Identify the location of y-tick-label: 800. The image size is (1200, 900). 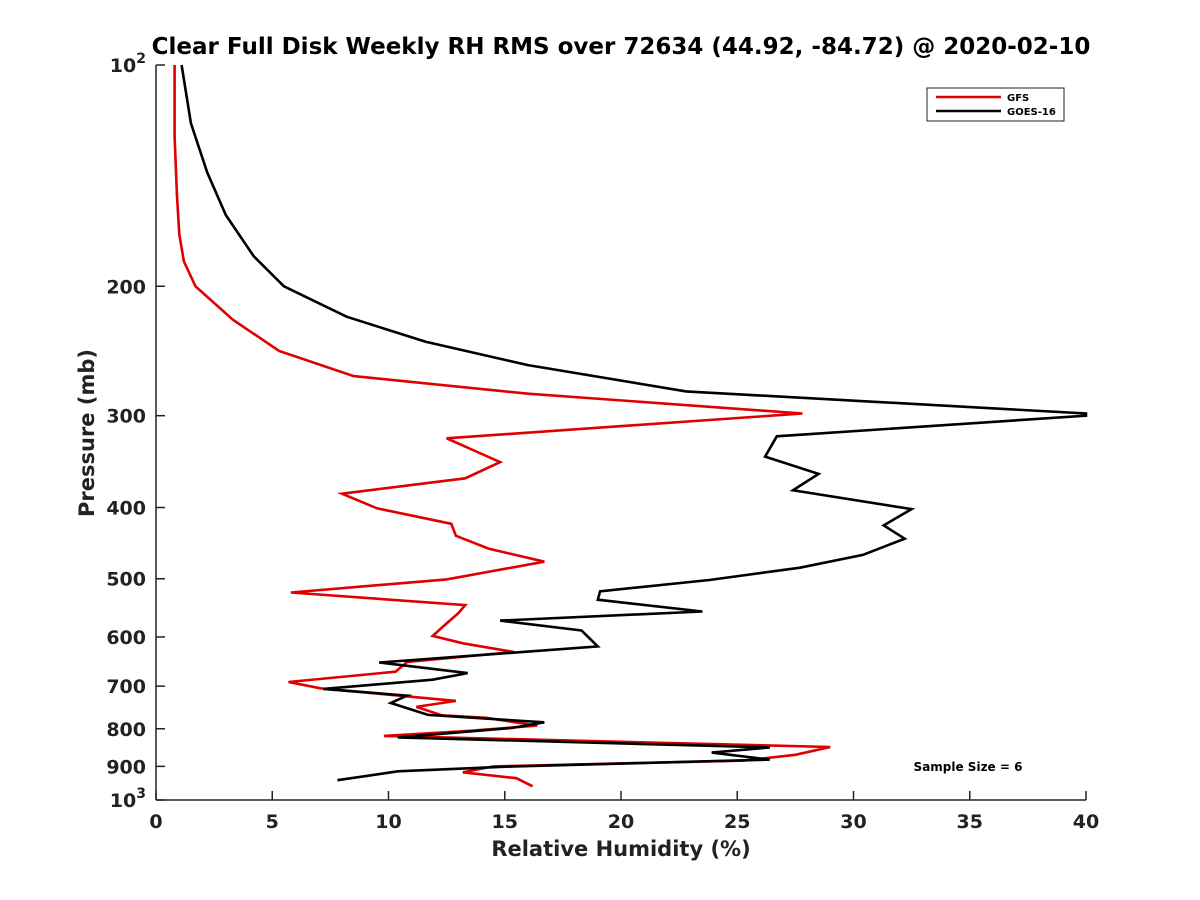
(126, 730).